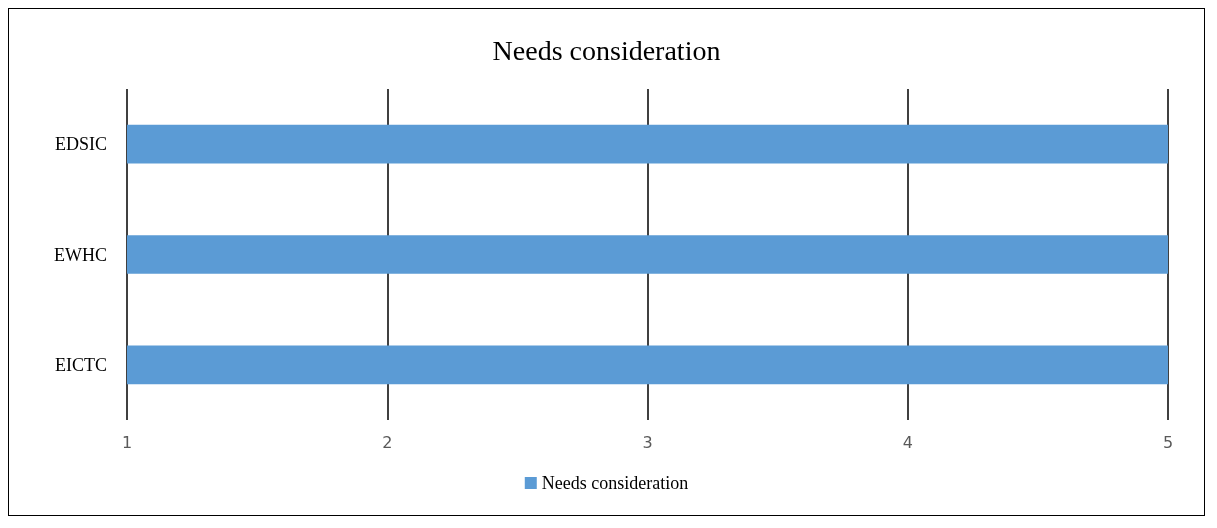 This screenshot has height=528, width=1217. What do you see at coordinates (1168, 442) in the screenshot?
I see `x-tick-label: 5` at bounding box center [1168, 442].